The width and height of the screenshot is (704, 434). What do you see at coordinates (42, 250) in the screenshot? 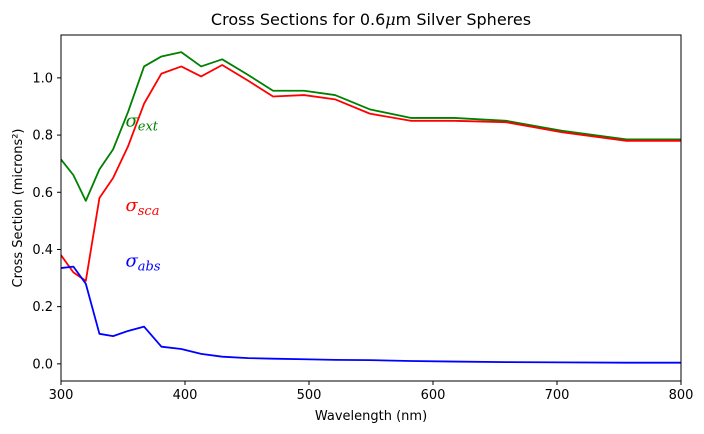
I see `y-tick-label: 0.4` at bounding box center [42, 250].